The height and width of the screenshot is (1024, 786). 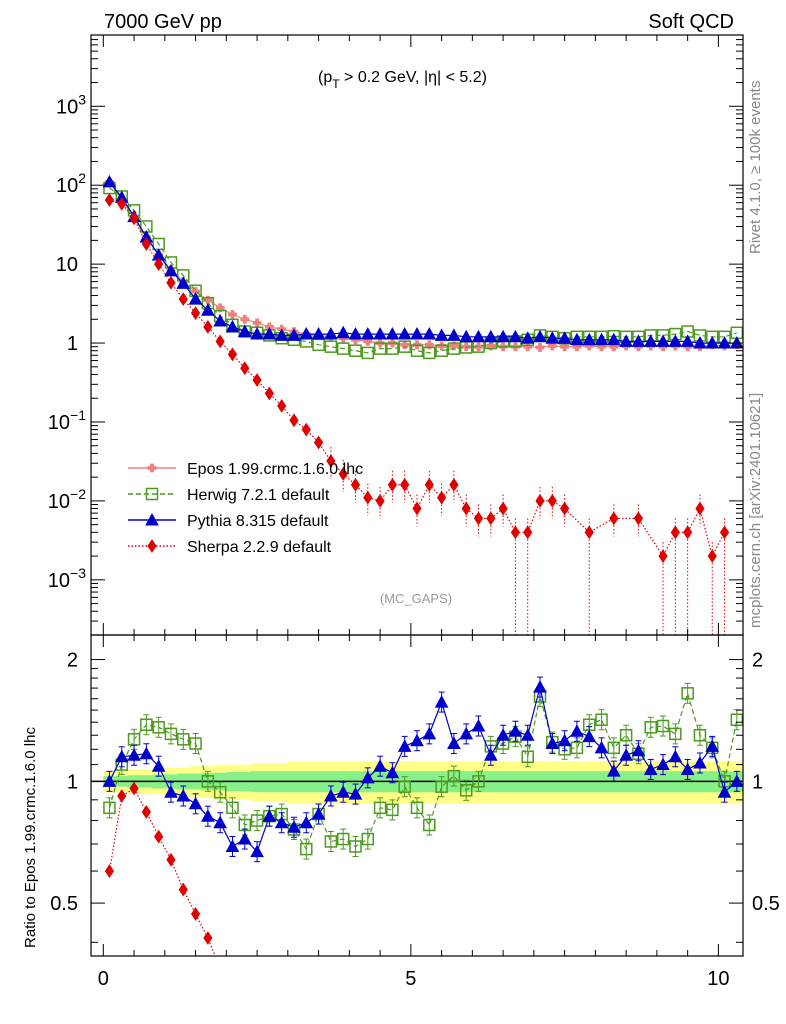 I want to click on header-left-title: 7000 GeV pp, so click(x=163, y=22).